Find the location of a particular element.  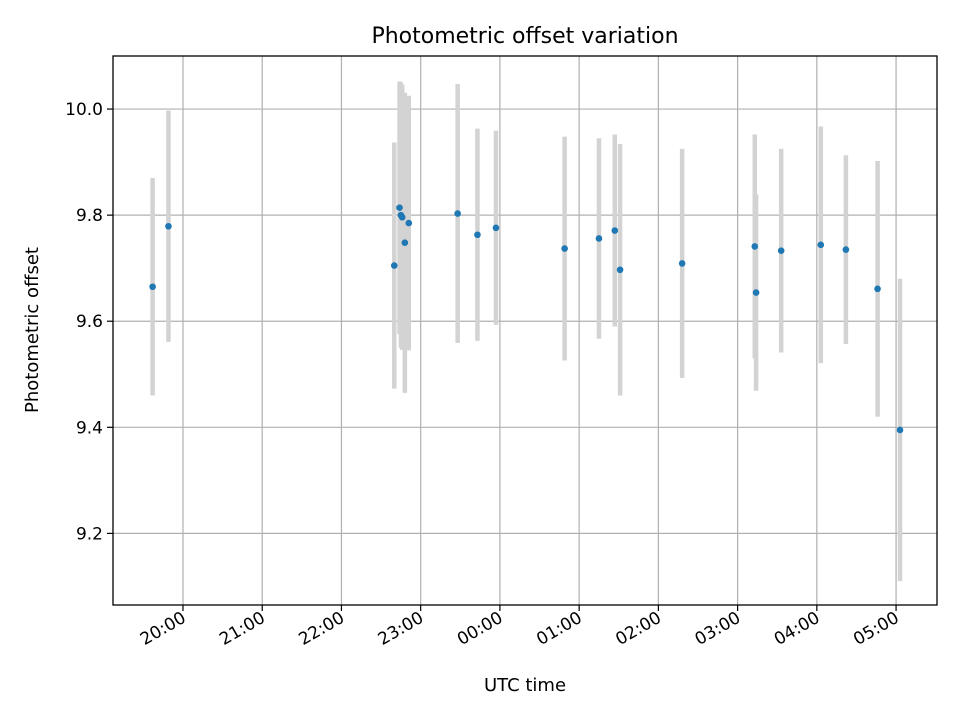

y-tick-label: 10.0 is located at coordinates (84, 110).